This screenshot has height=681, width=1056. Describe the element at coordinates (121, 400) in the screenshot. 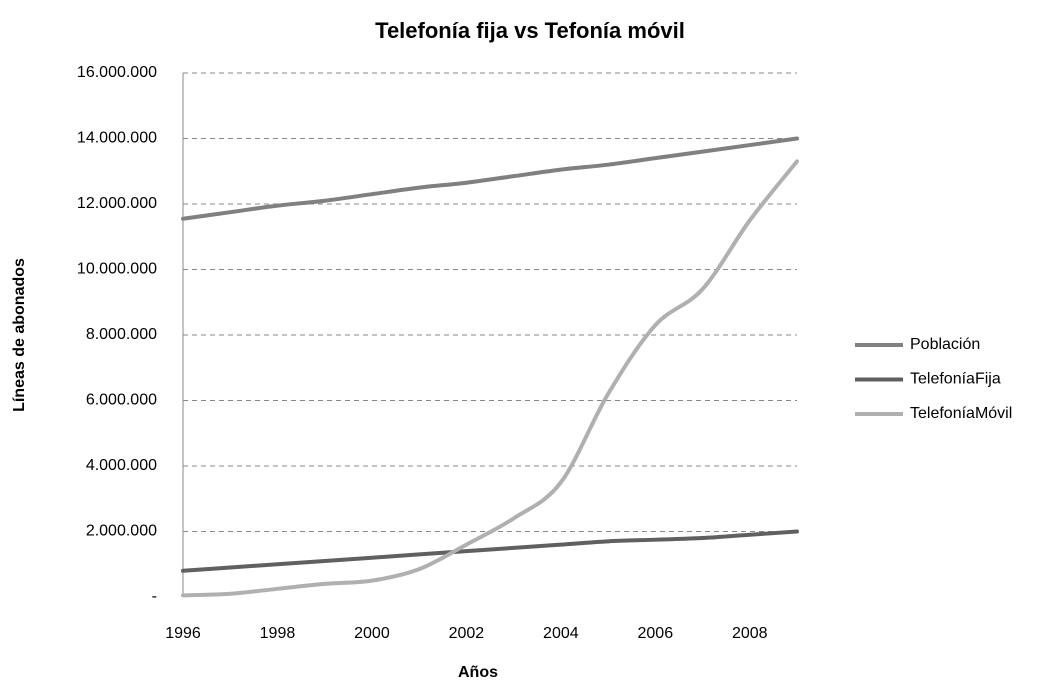

I see `y-tick-label: 6.000.000` at that location.